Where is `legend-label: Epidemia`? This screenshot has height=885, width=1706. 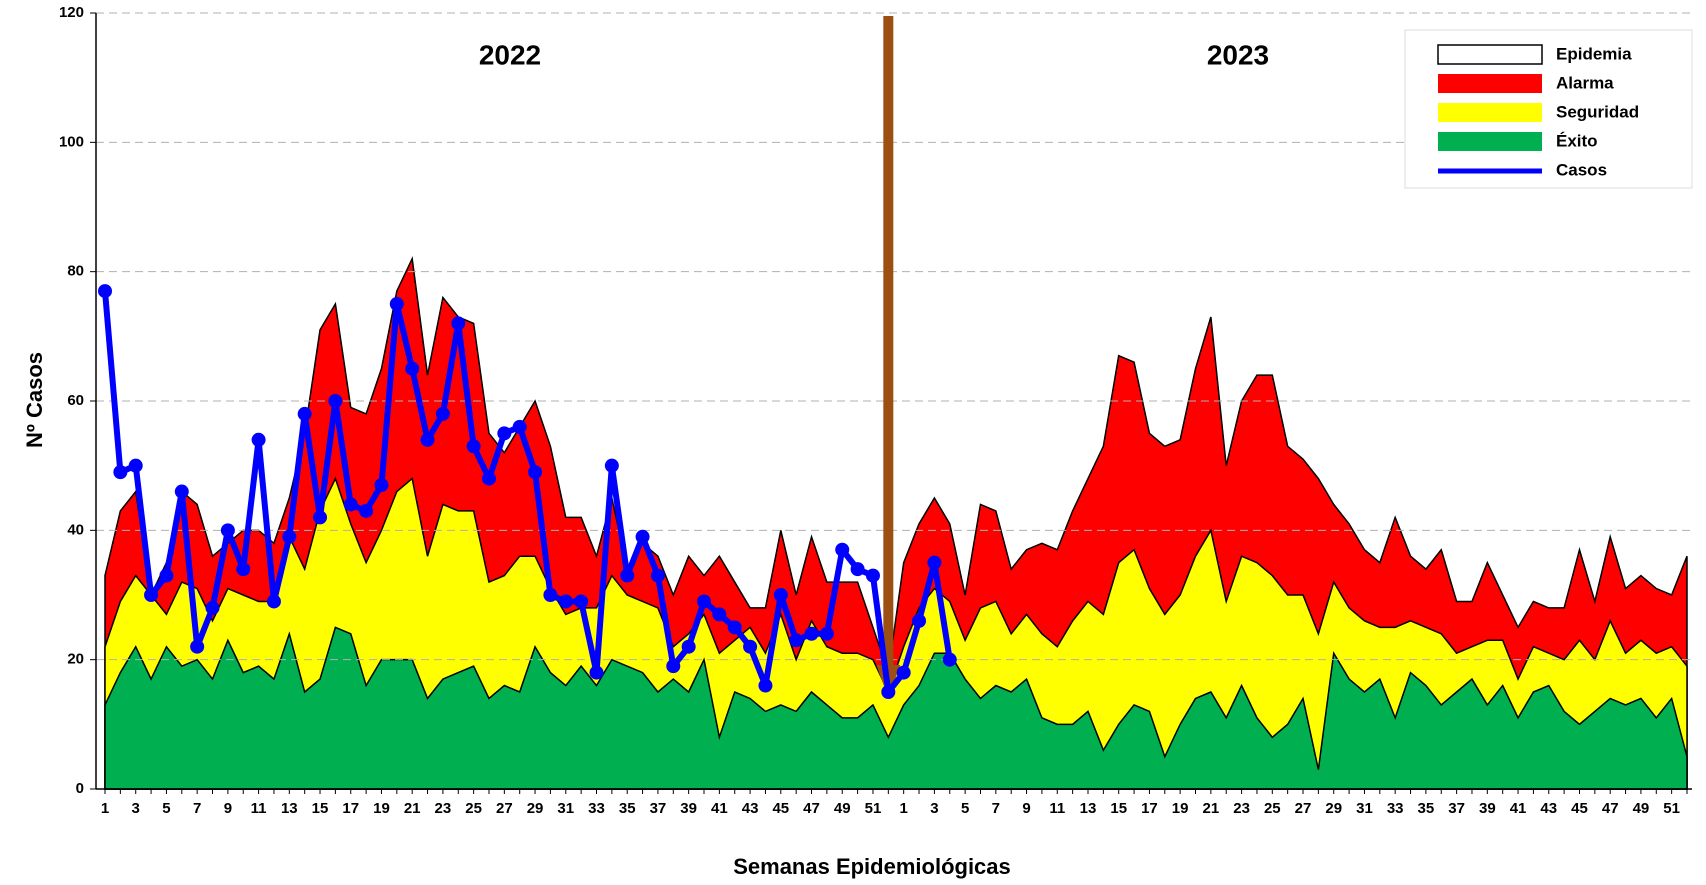
legend-label: Epidemia is located at coordinates (1594, 53).